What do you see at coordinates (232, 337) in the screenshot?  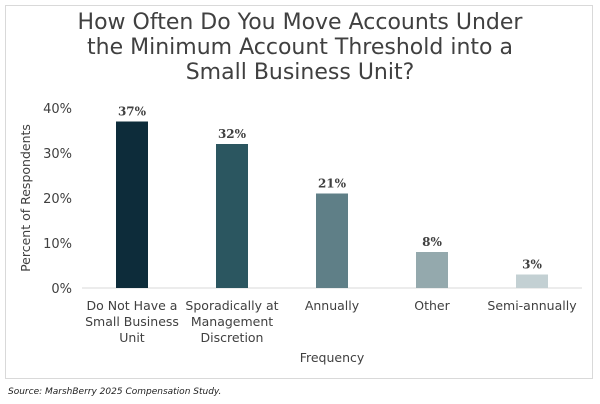 I see `x-tick-label: Discretion` at bounding box center [232, 337].